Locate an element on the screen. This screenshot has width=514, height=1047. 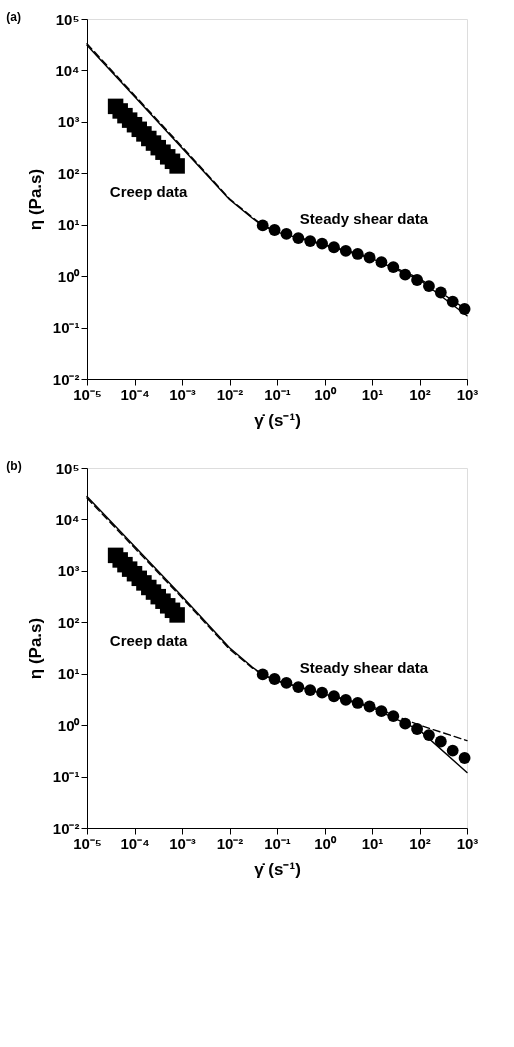
chart-title: (a) is located at coordinates (13, 17).